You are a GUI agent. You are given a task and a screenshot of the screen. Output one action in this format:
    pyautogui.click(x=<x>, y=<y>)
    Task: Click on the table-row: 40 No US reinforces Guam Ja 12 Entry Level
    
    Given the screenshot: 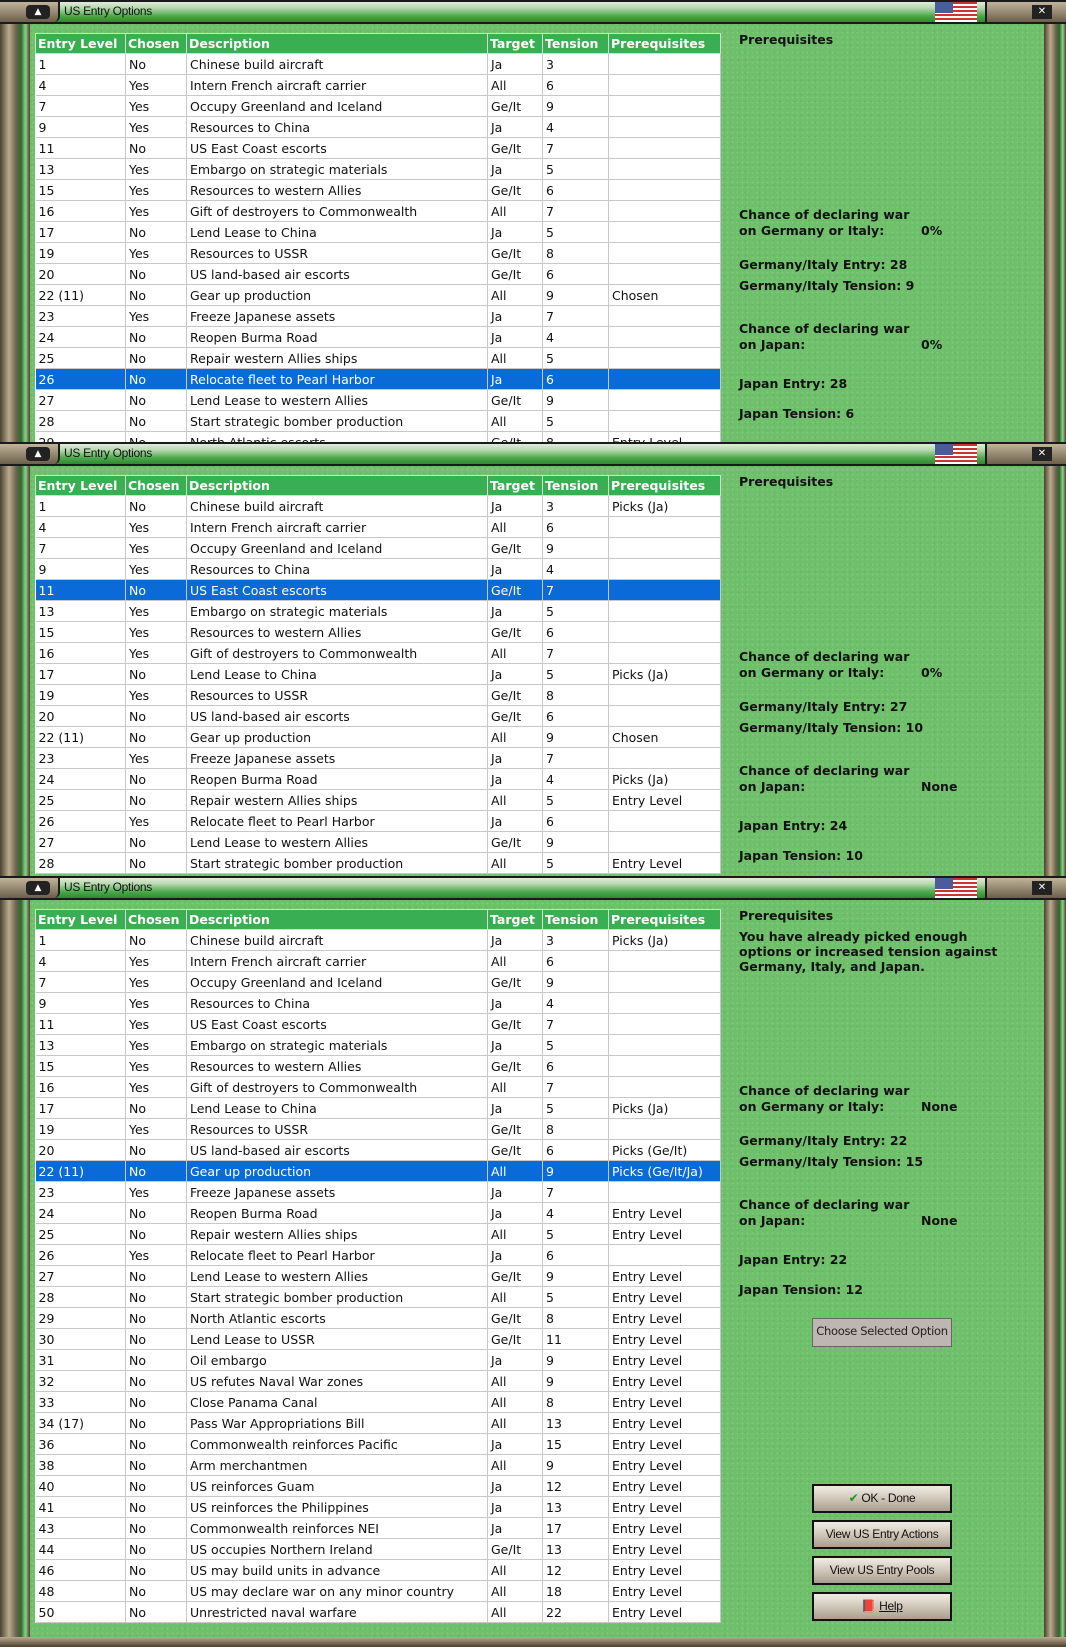 What is the action you would take?
    pyautogui.click(x=378, y=1486)
    